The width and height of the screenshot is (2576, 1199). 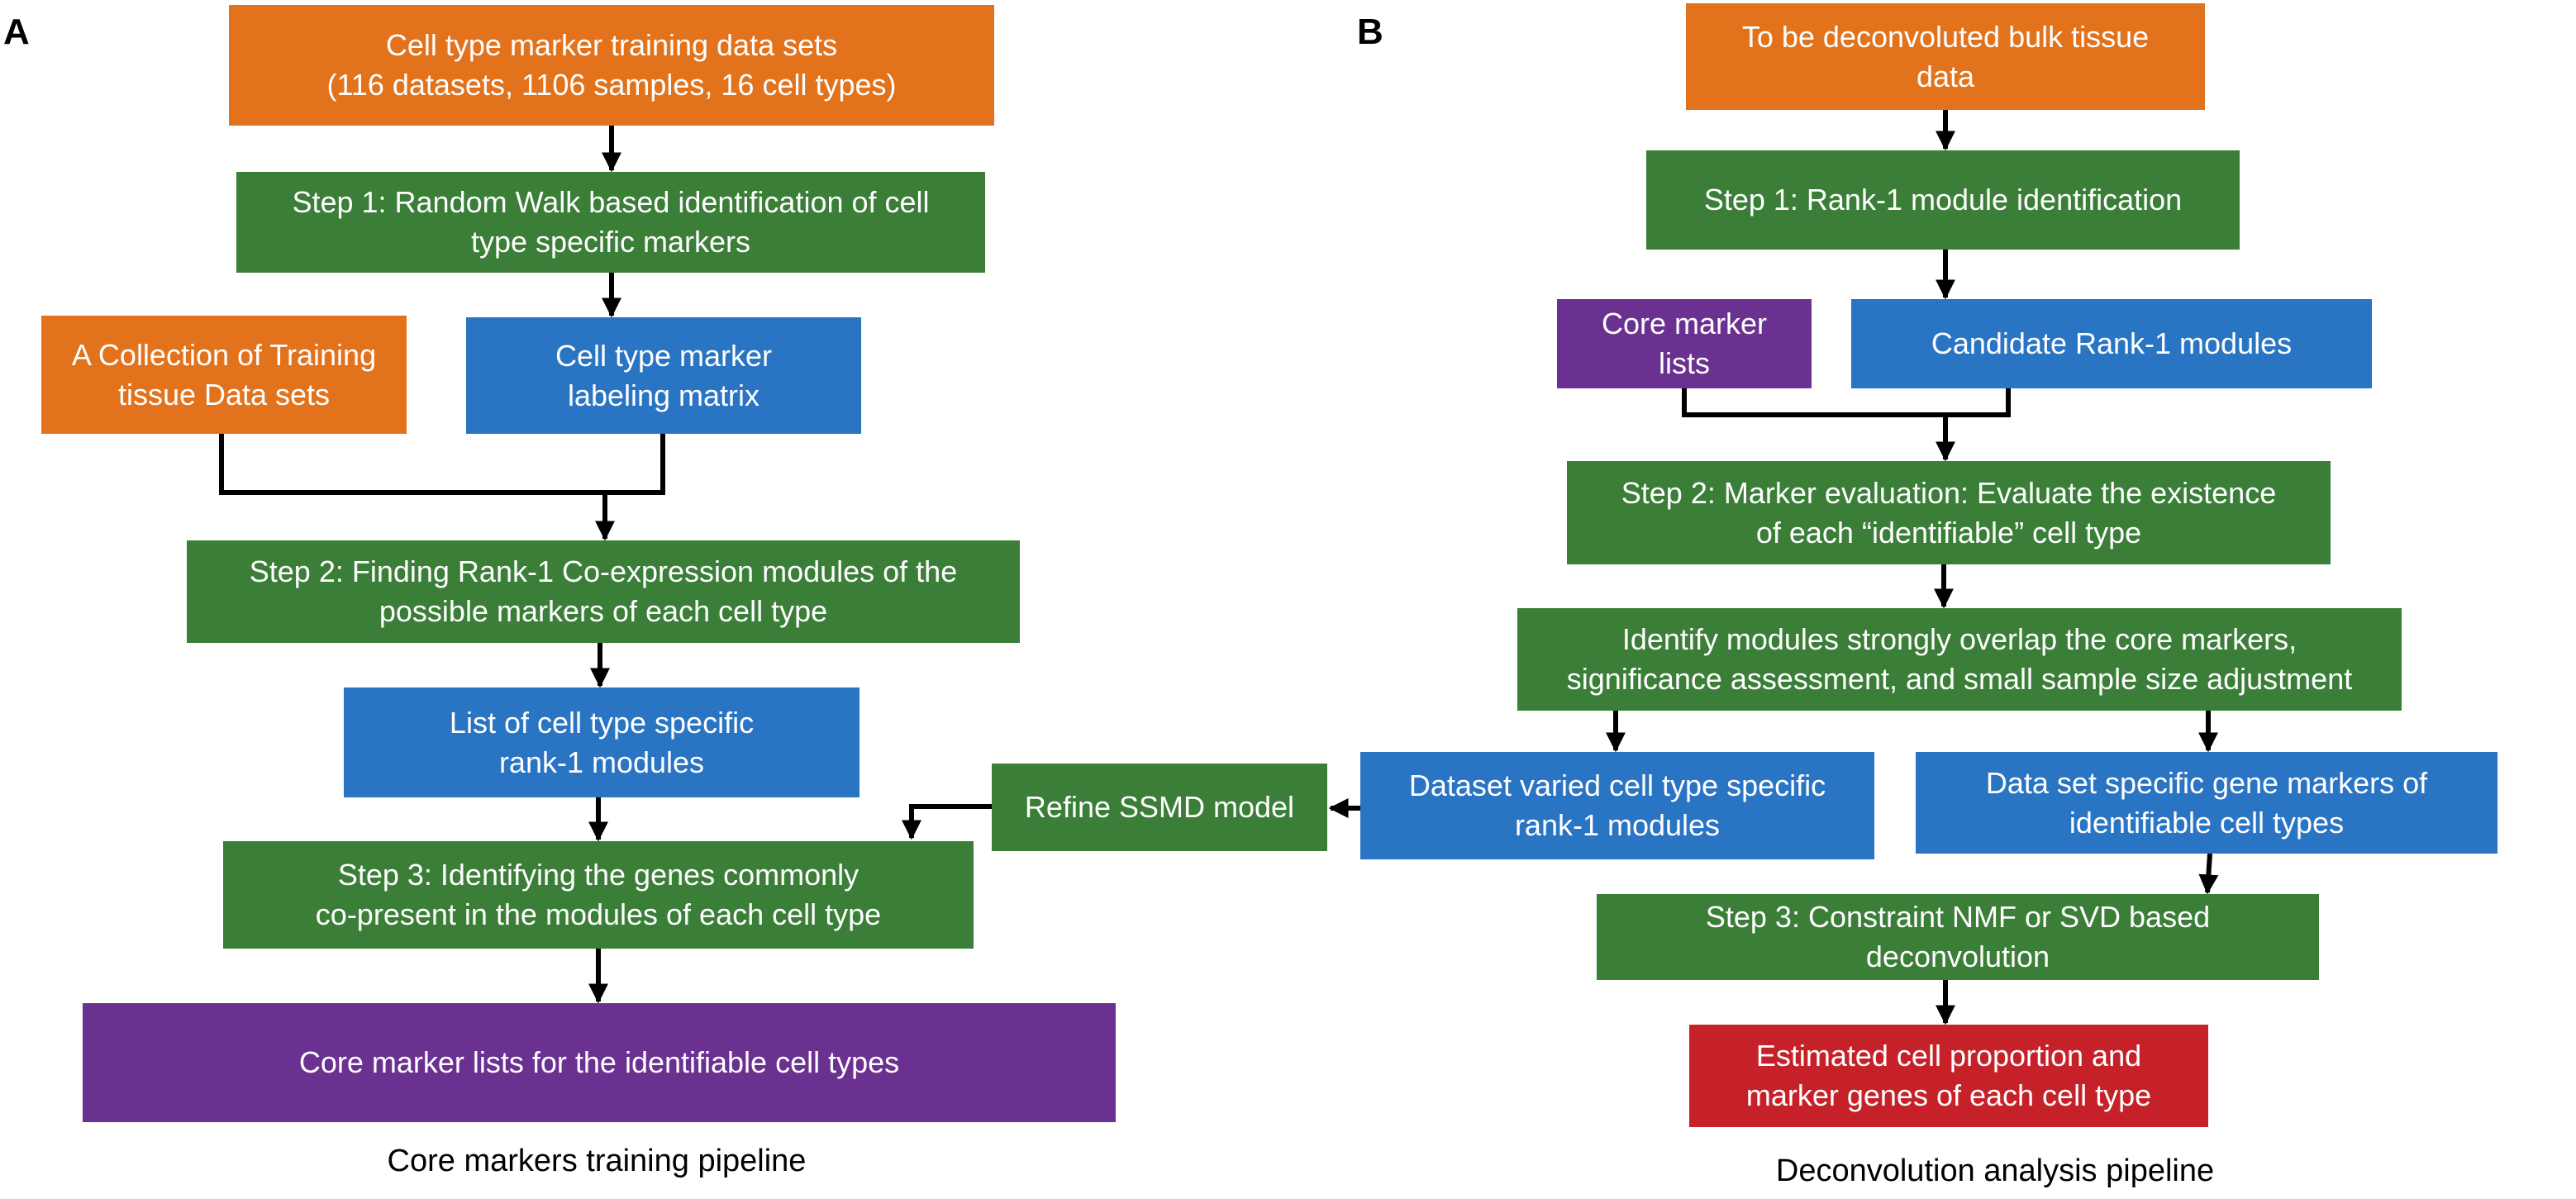 I want to click on panel-a-letter: A, so click(x=17, y=32).